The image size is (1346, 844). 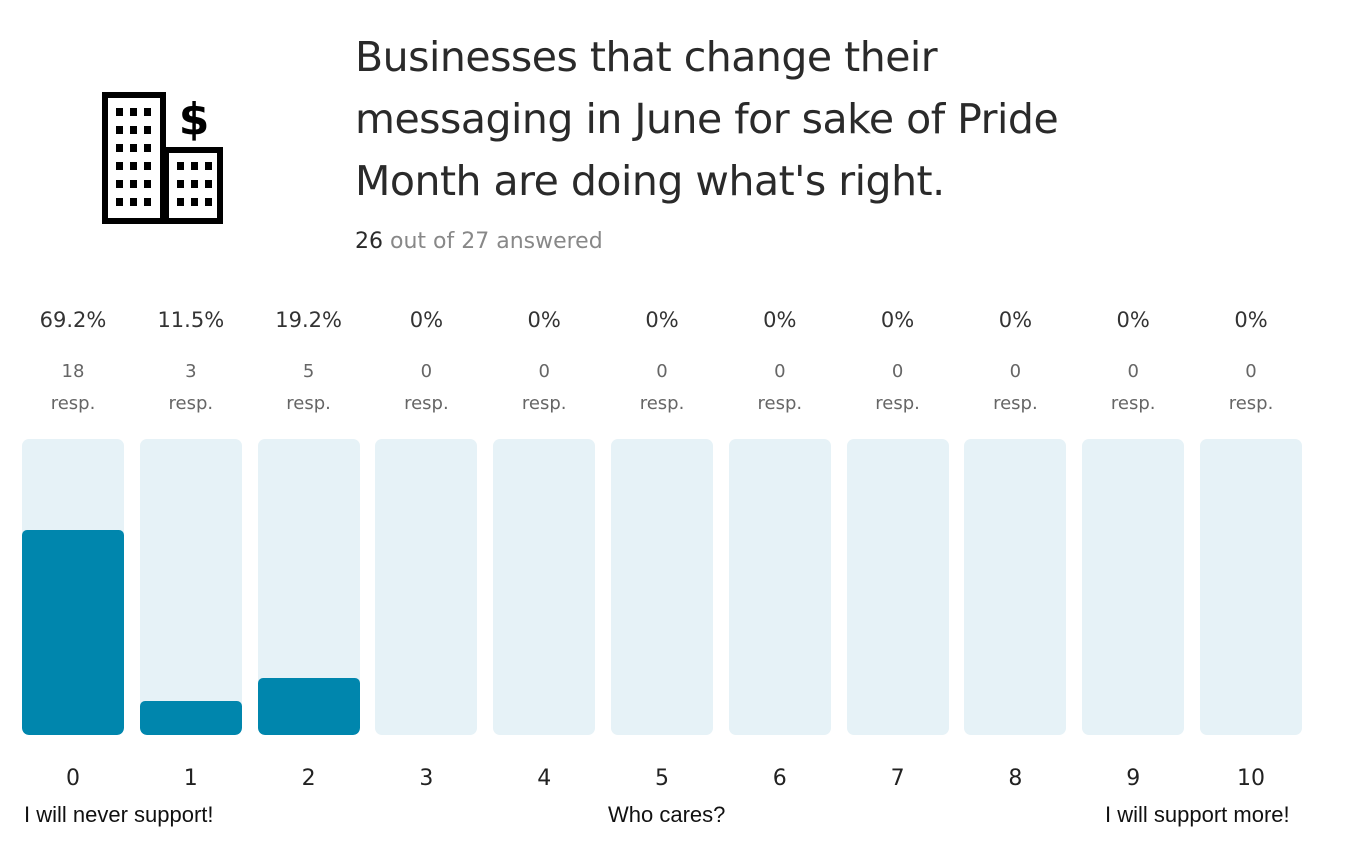 What do you see at coordinates (662, 778) in the screenshot?
I see `scale-tick-label: 5` at bounding box center [662, 778].